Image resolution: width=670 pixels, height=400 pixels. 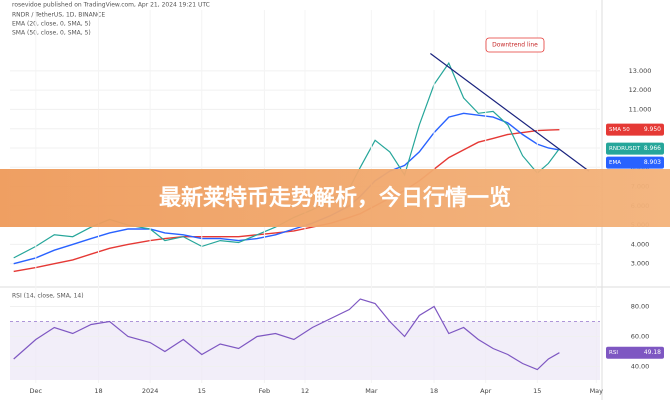 I want to click on y-tick-label: 4.000, so click(x=640, y=244).